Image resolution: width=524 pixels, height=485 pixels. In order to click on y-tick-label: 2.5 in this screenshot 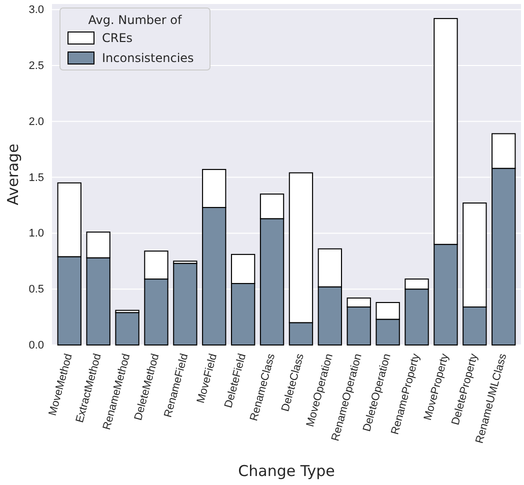, I will do `click(36, 66)`.